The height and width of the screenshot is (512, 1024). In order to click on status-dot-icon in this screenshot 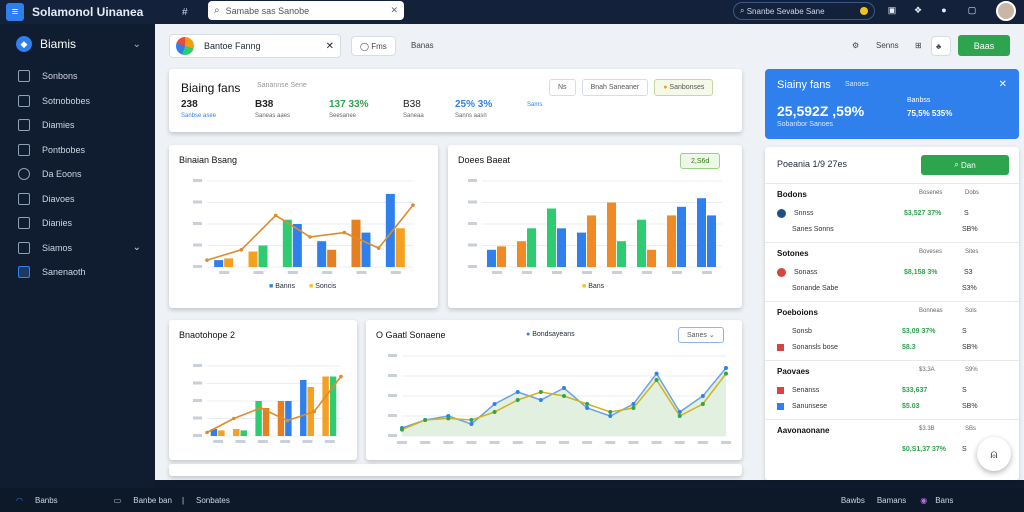, I will do `click(864, 11)`.